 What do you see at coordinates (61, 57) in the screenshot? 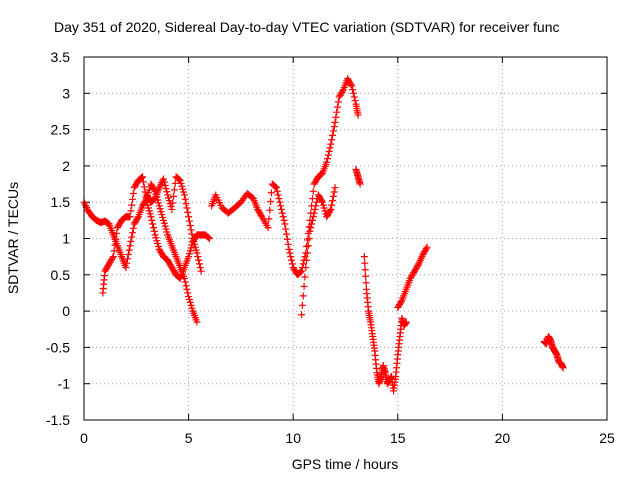
I see `y-tick-label: 3.5` at bounding box center [61, 57].